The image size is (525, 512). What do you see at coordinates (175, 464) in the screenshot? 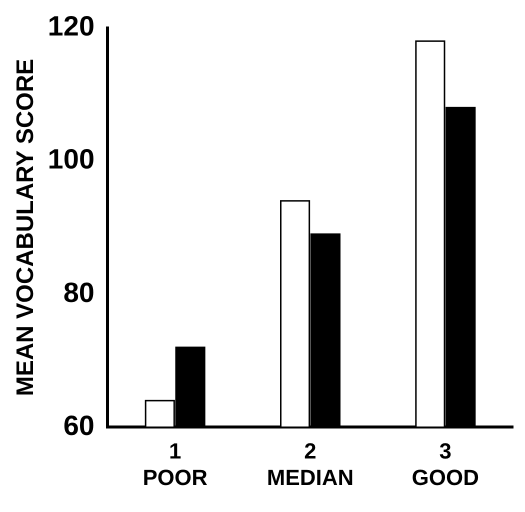
I see `x-tick-label: 1 POOR` at bounding box center [175, 464].